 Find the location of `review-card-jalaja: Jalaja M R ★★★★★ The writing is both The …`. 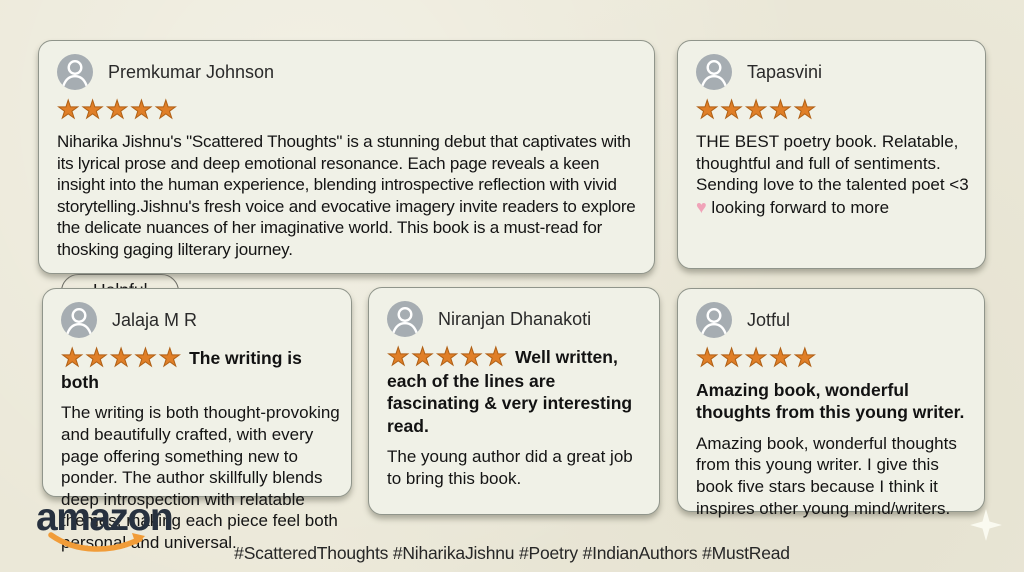

review-card-jalaja: Jalaja M R ★★★★★ The writing is both The … is located at coordinates (197, 420).